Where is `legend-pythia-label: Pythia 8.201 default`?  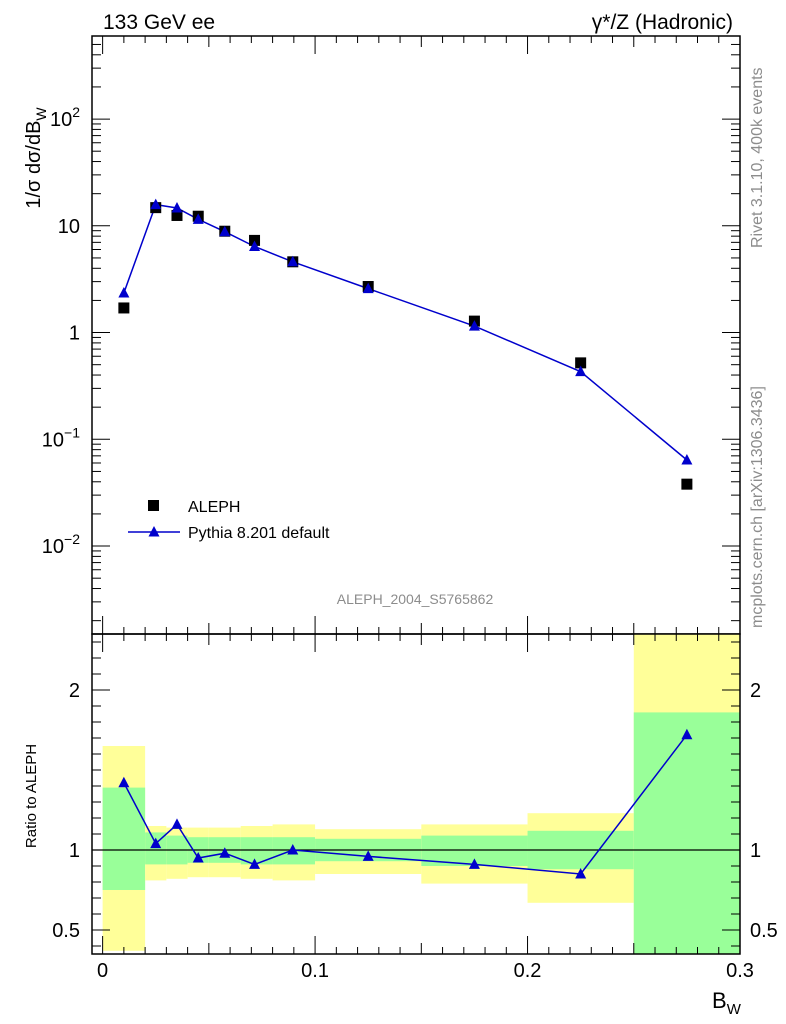 legend-pythia-label: Pythia 8.201 default is located at coordinates (259, 533).